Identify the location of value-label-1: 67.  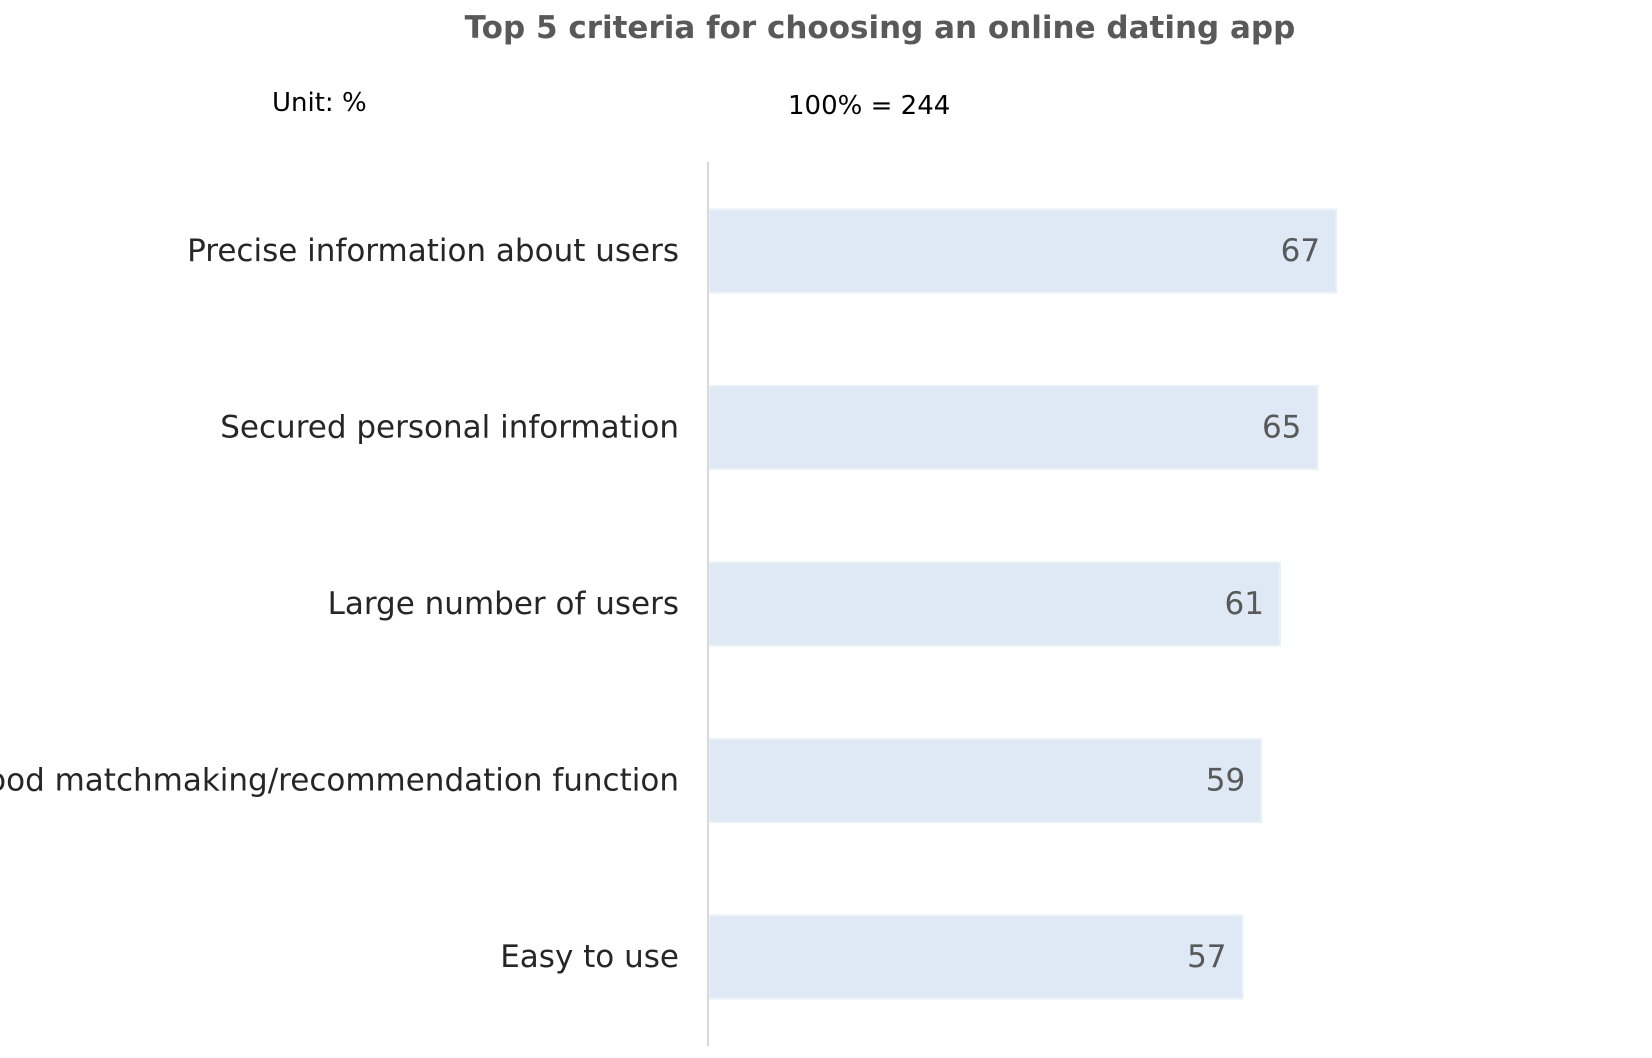
(1300, 251).